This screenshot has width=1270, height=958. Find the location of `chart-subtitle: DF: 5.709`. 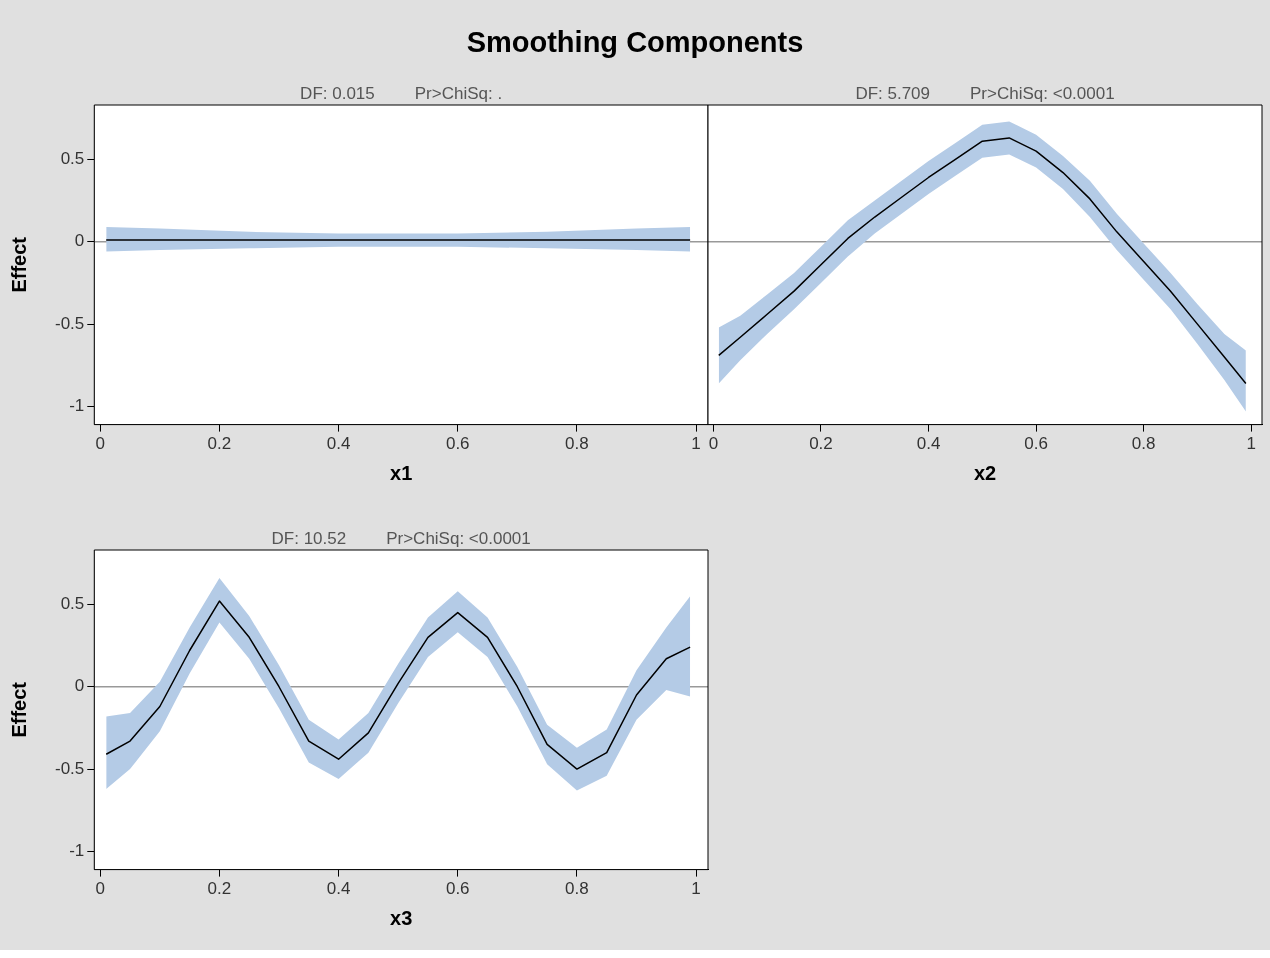

chart-subtitle: DF: 5.709 is located at coordinates (893, 94).